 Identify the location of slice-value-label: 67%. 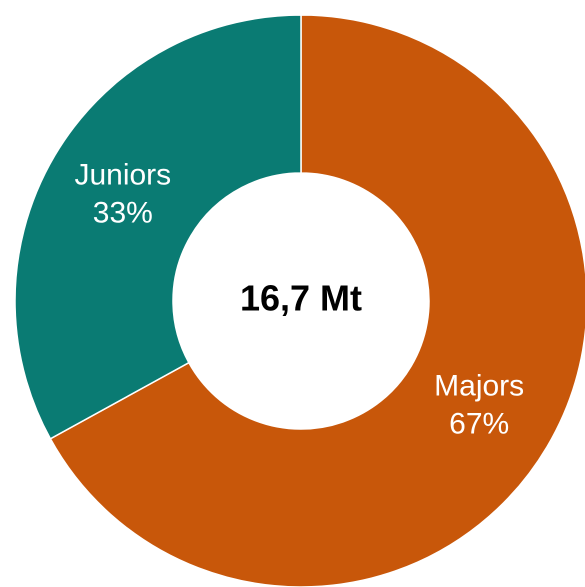
(479, 423).